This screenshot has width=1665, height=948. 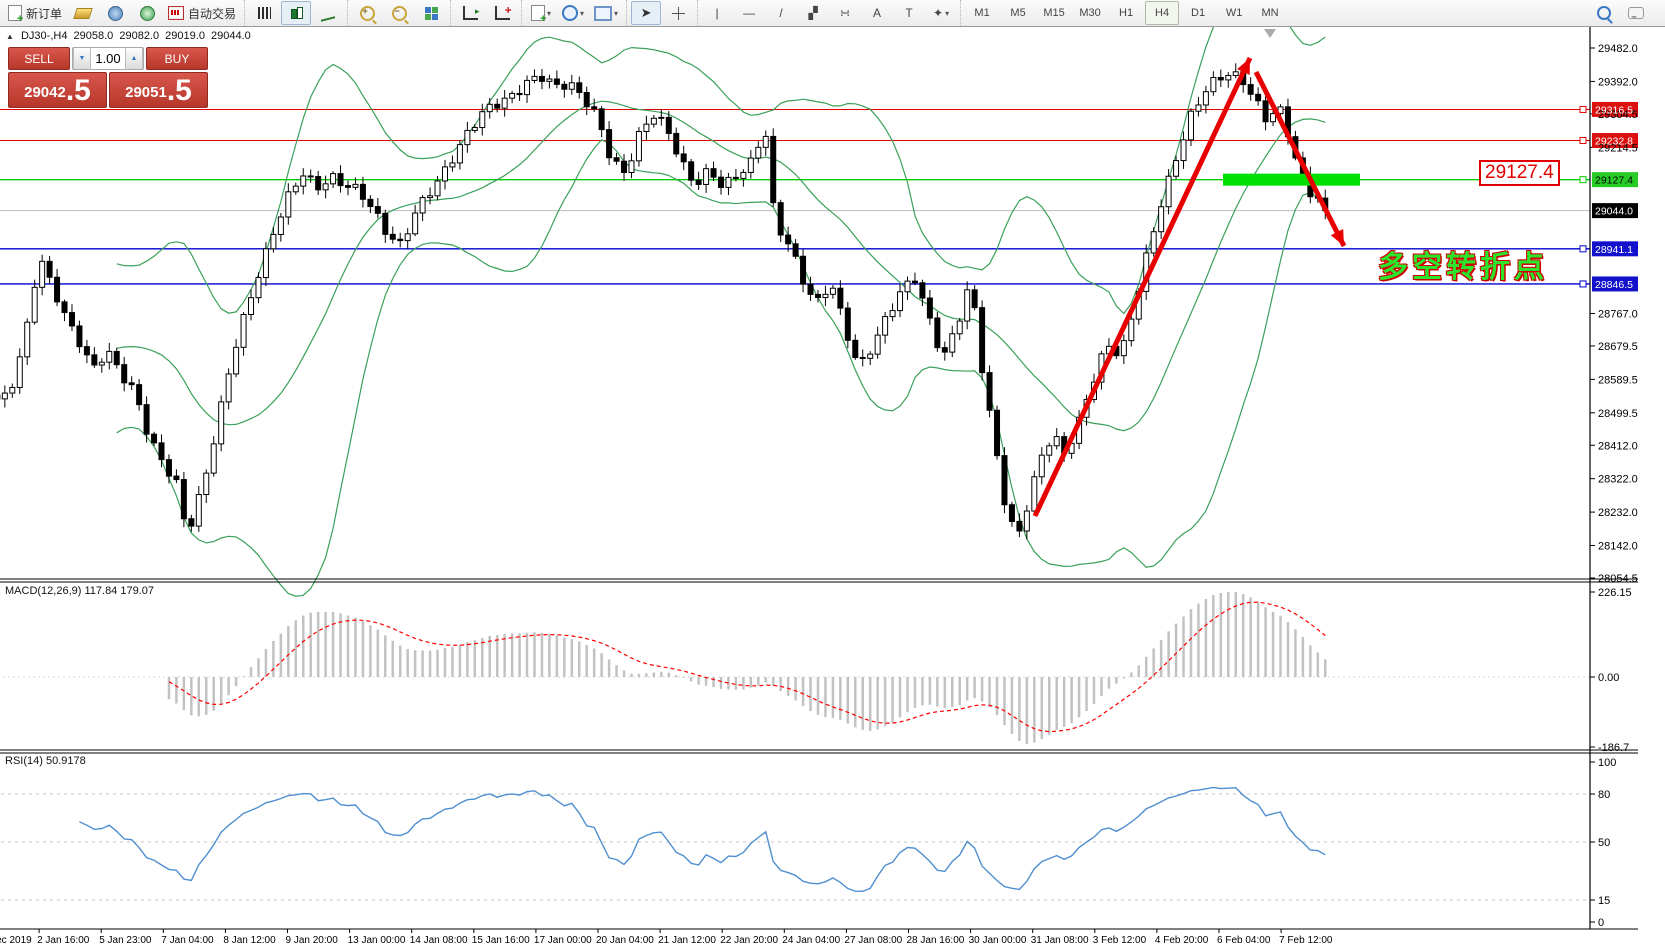 I want to click on svg-text: 29214.5, so click(x=1618, y=148).